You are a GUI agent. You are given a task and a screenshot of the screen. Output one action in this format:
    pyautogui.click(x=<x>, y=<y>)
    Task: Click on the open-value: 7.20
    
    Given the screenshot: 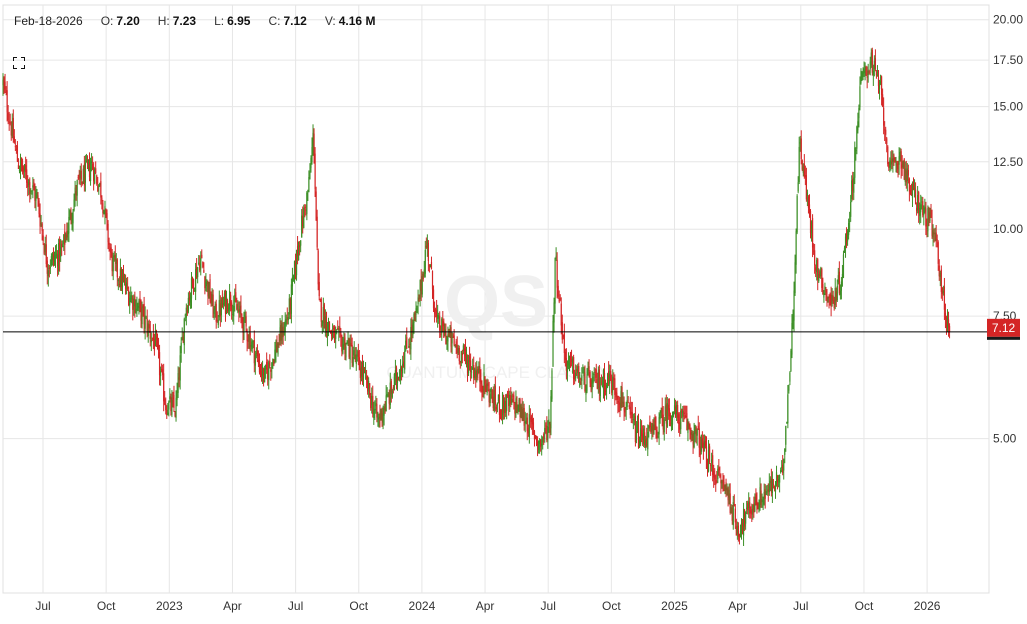 What is the action you would take?
    pyautogui.click(x=128, y=21)
    